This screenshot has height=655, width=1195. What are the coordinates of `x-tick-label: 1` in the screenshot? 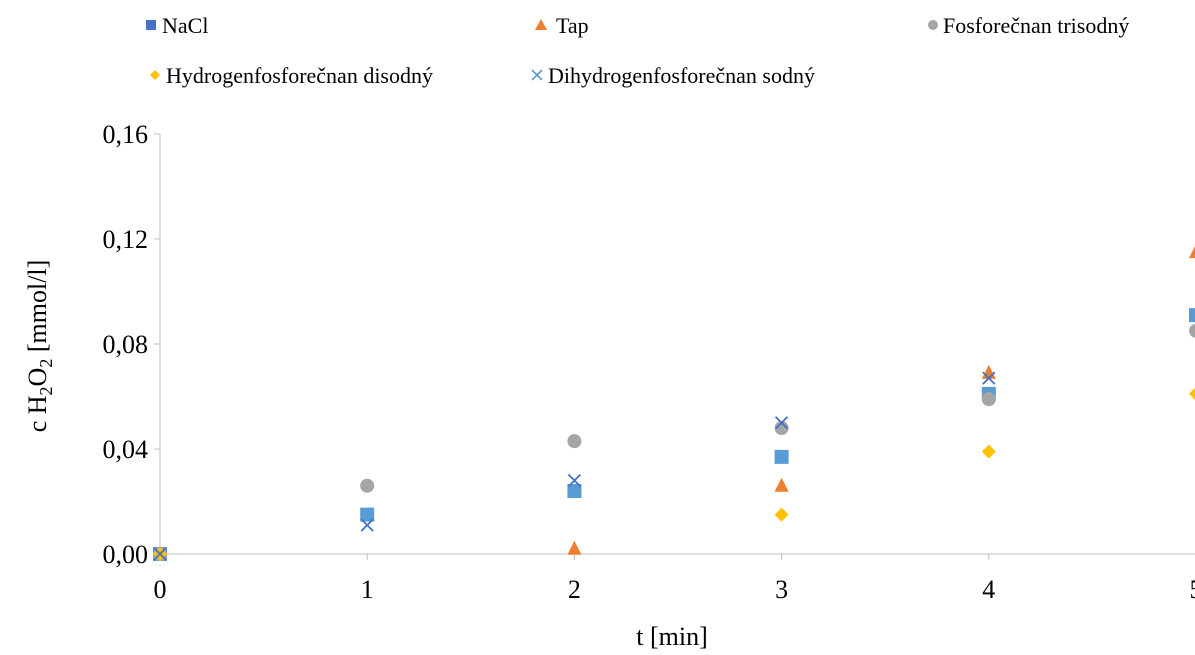 It's located at (367, 589).